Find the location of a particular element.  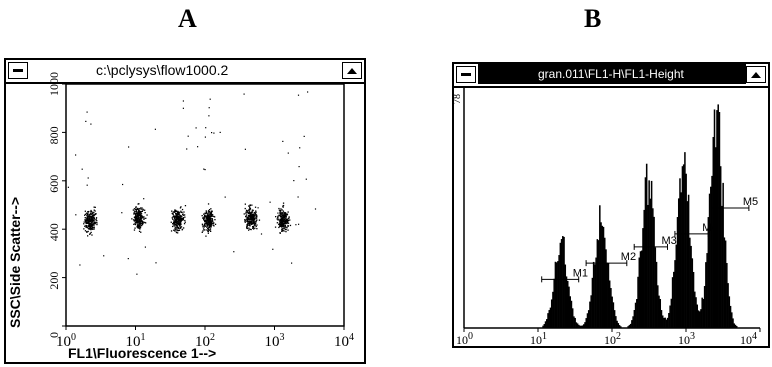

window-b-titlebar: gran.011\FL1-H\FL1-Height is located at coordinates (611, 76).